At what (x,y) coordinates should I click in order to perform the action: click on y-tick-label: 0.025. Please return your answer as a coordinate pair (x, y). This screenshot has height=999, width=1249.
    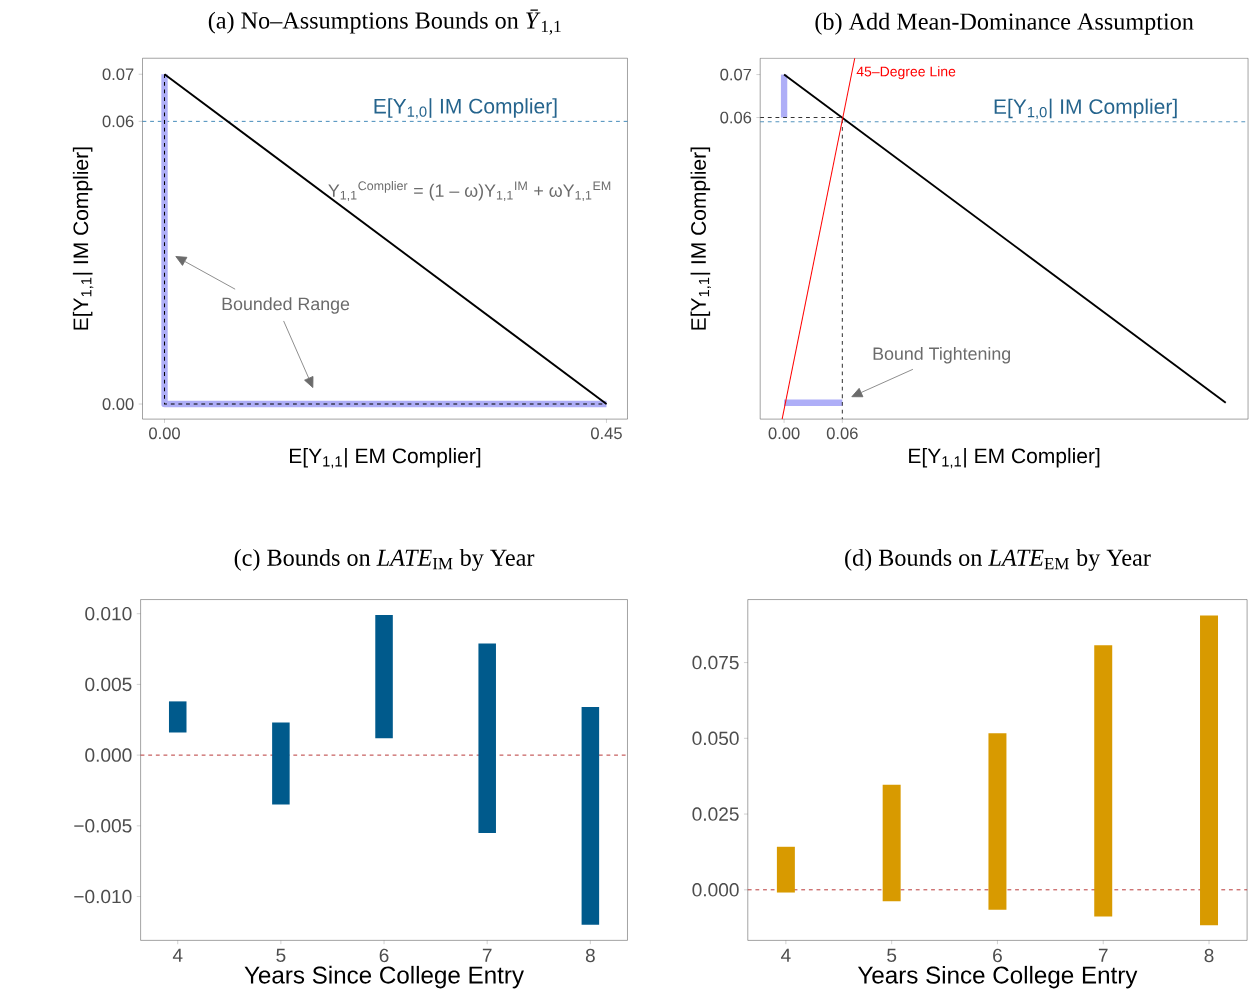
    Looking at the image, I should click on (715, 814).